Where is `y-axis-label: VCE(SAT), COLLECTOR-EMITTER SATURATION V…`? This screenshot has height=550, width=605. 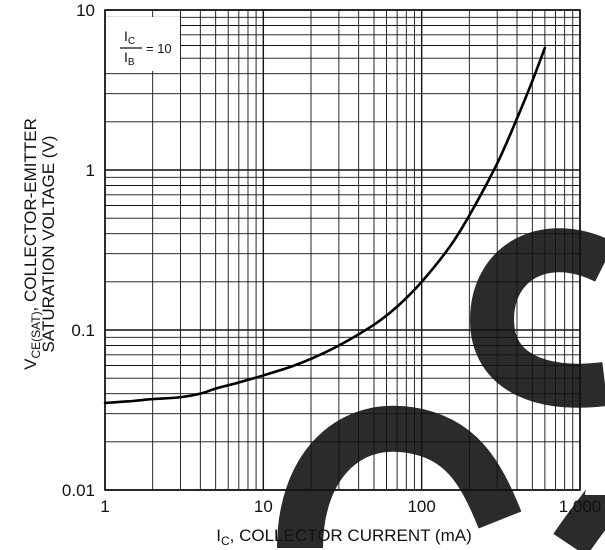
y-axis-label: VCE(SAT), COLLECTOR-EMITTER SATURATION V… is located at coordinates (39, 244).